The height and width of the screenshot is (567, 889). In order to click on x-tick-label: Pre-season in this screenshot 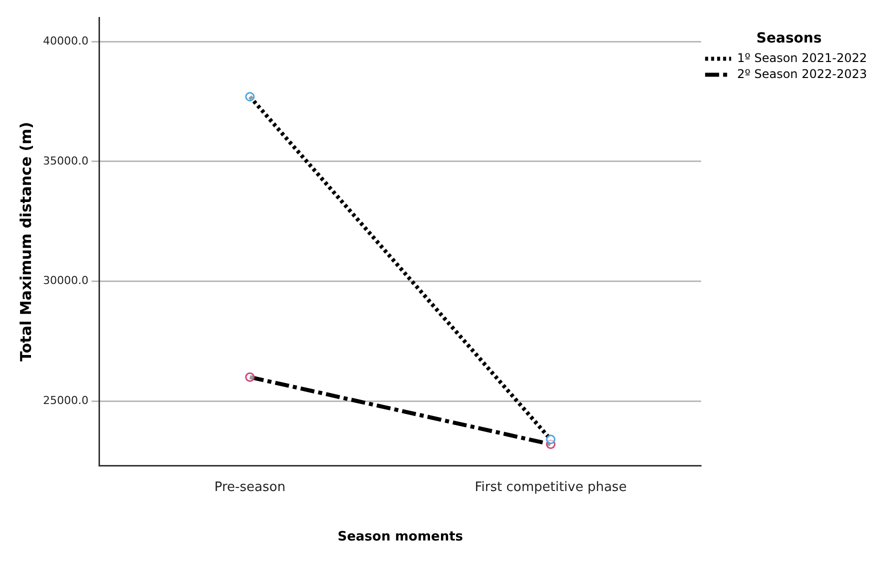, I will do `click(250, 487)`.